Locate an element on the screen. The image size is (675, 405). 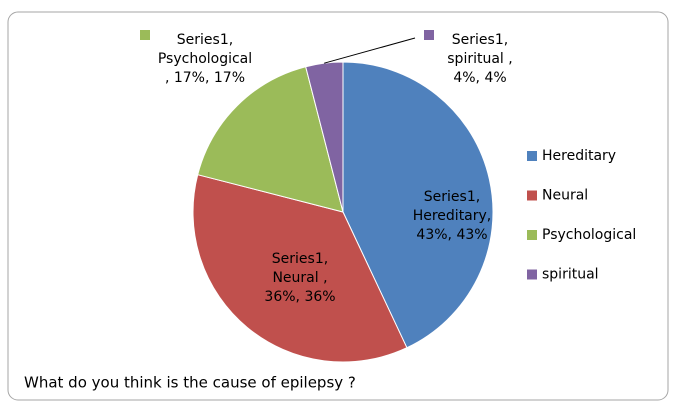
data-label: 4%, 4% is located at coordinates (479, 78).